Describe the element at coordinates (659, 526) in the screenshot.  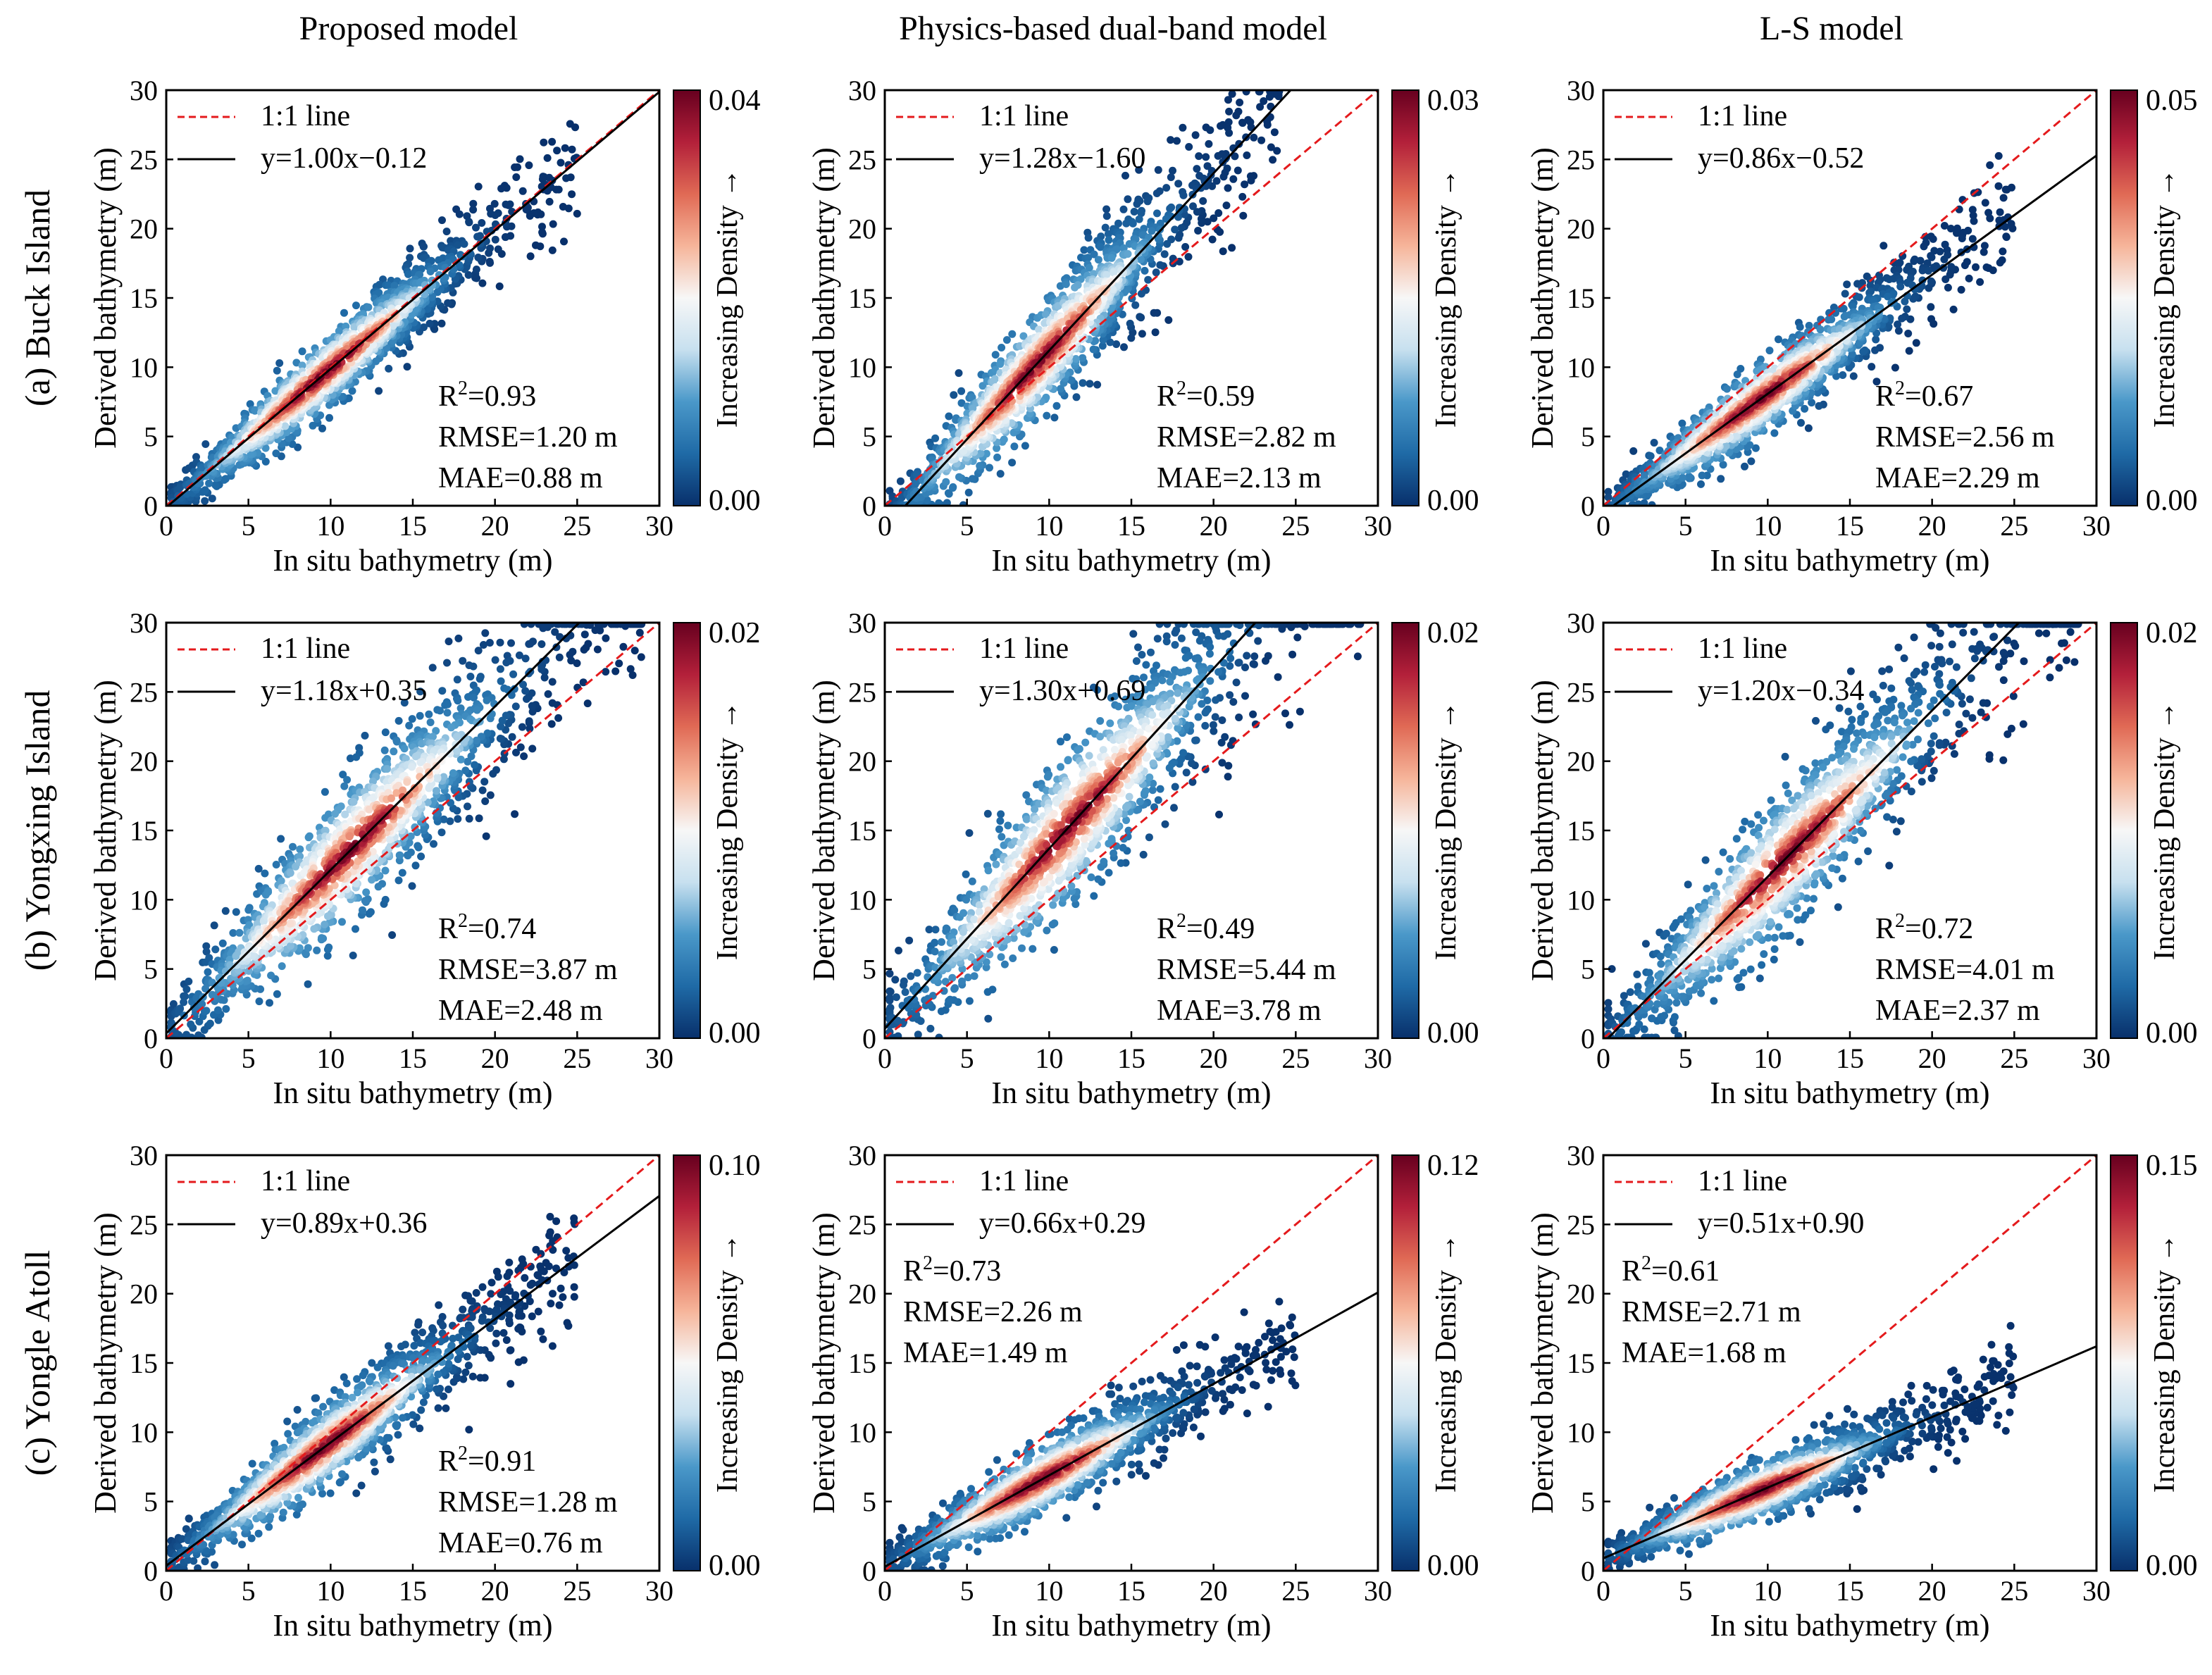
I see `x-tick-label: 30` at that location.